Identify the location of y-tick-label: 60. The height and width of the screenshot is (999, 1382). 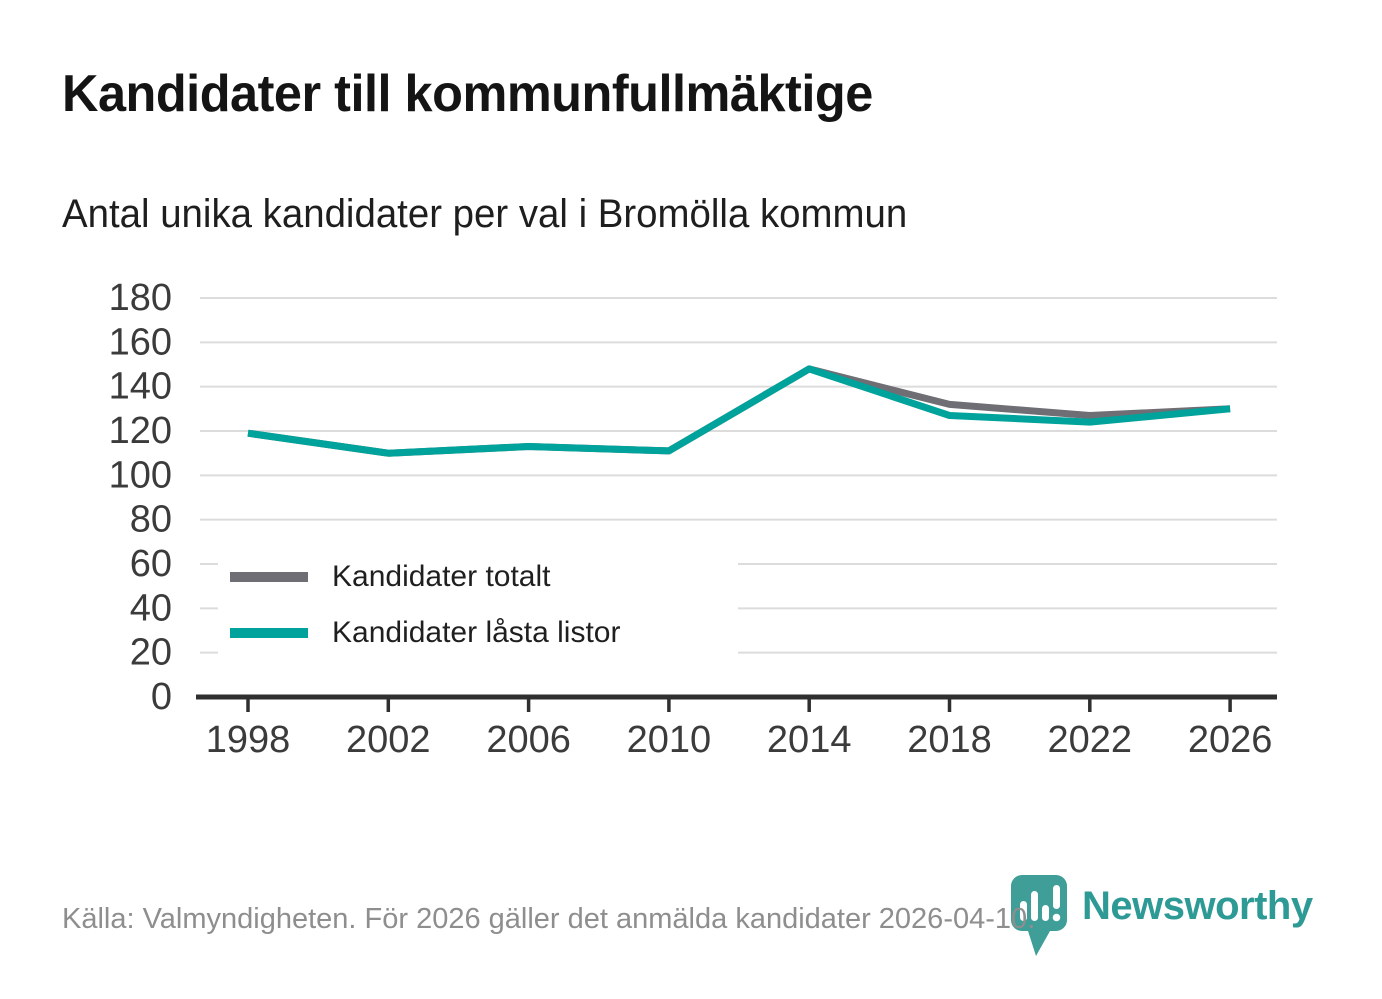
(151, 564).